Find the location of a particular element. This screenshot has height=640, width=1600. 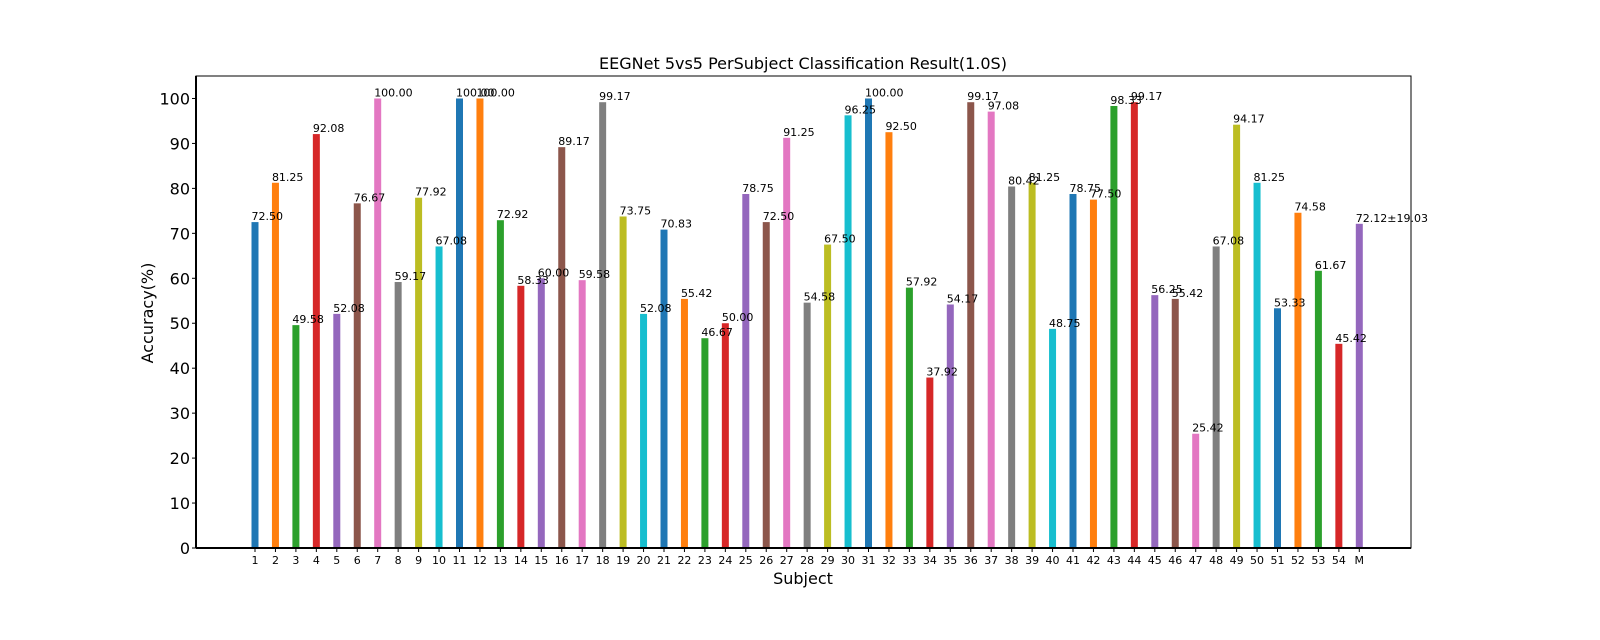

x-tick-label: 2 is located at coordinates (275, 560).